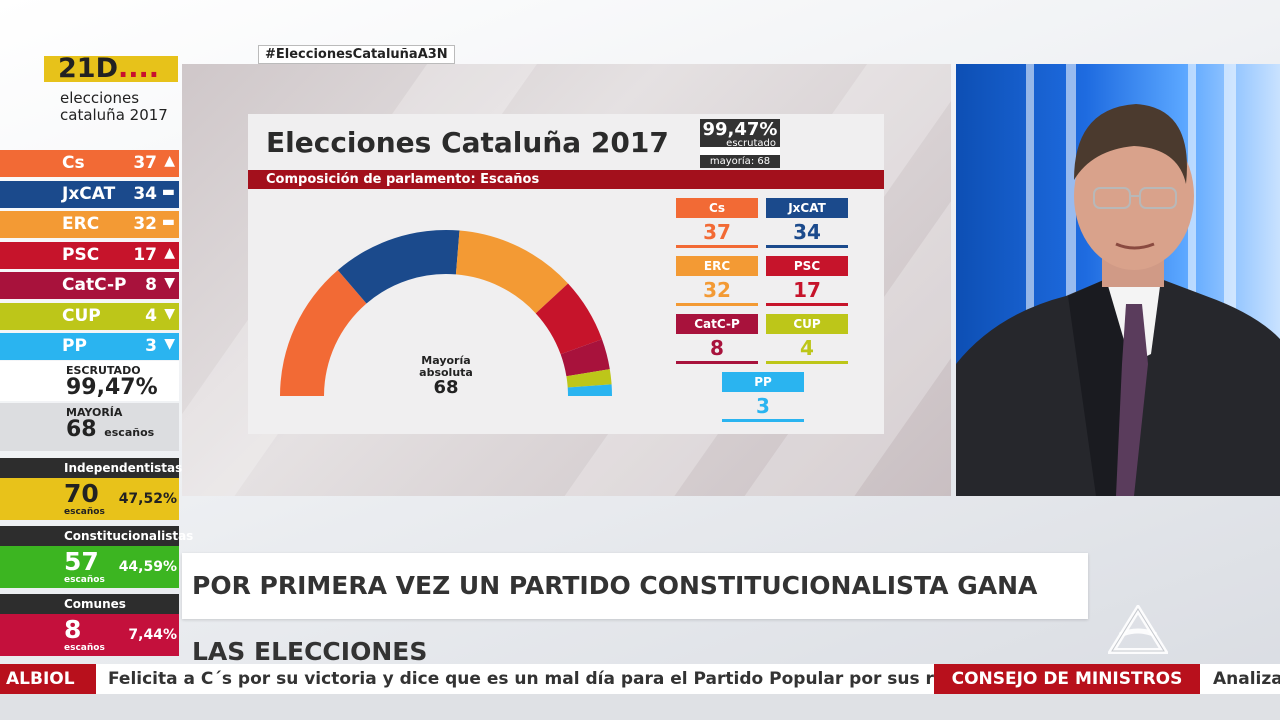 Image resolution: width=1280 pixels, height=720 pixels. I want to click on sidebar-party-name: PSC, so click(81, 254).